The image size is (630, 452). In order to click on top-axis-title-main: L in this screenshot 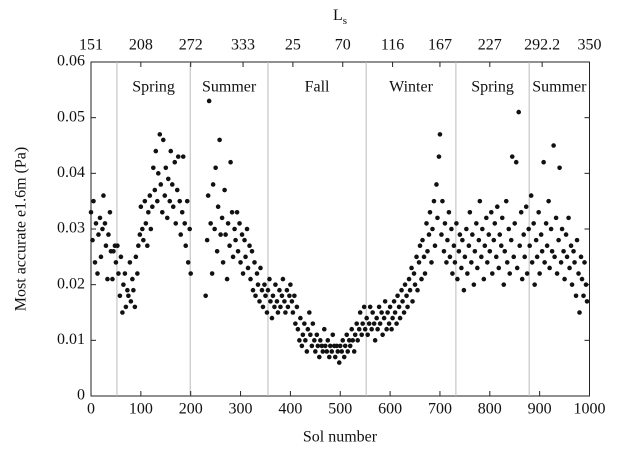, I will do `click(338, 15)`.